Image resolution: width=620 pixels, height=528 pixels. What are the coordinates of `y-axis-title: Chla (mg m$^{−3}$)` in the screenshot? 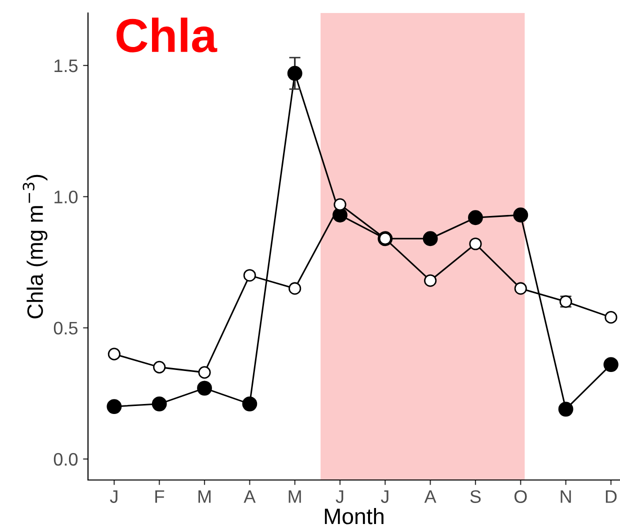 It's located at (35, 246).